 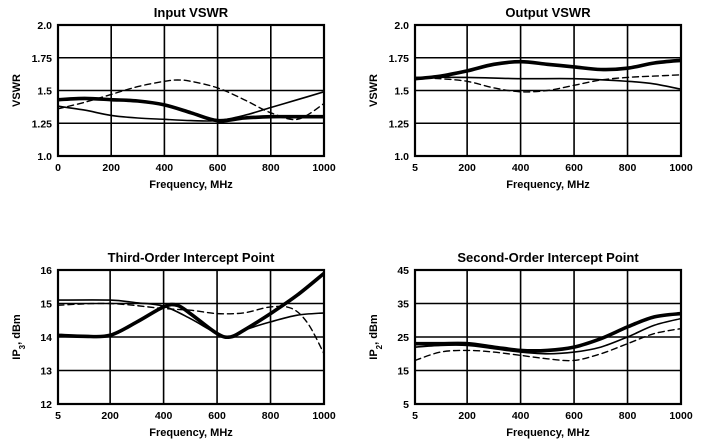 I want to click on y-tick-label: 12, so click(x=46, y=405).